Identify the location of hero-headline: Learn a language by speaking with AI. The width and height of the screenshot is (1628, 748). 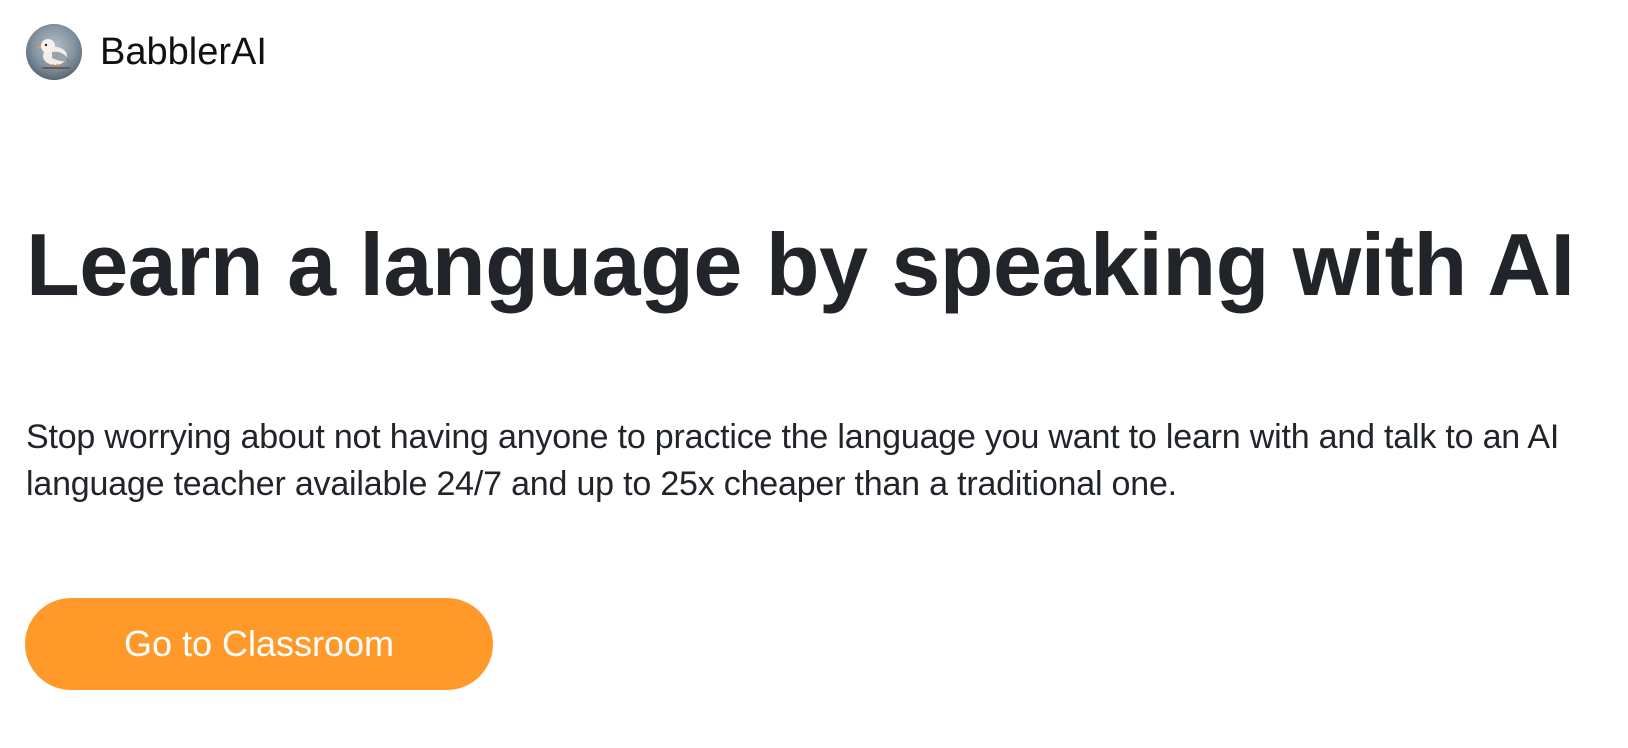
(800, 264).